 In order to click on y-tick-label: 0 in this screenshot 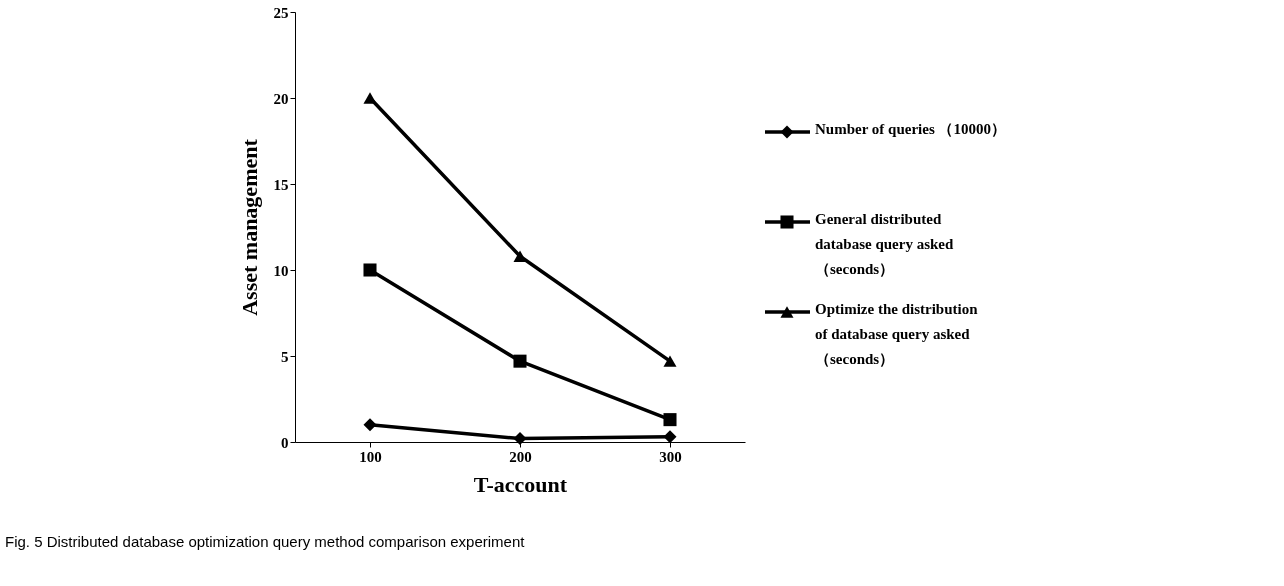, I will do `click(285, 442)`.